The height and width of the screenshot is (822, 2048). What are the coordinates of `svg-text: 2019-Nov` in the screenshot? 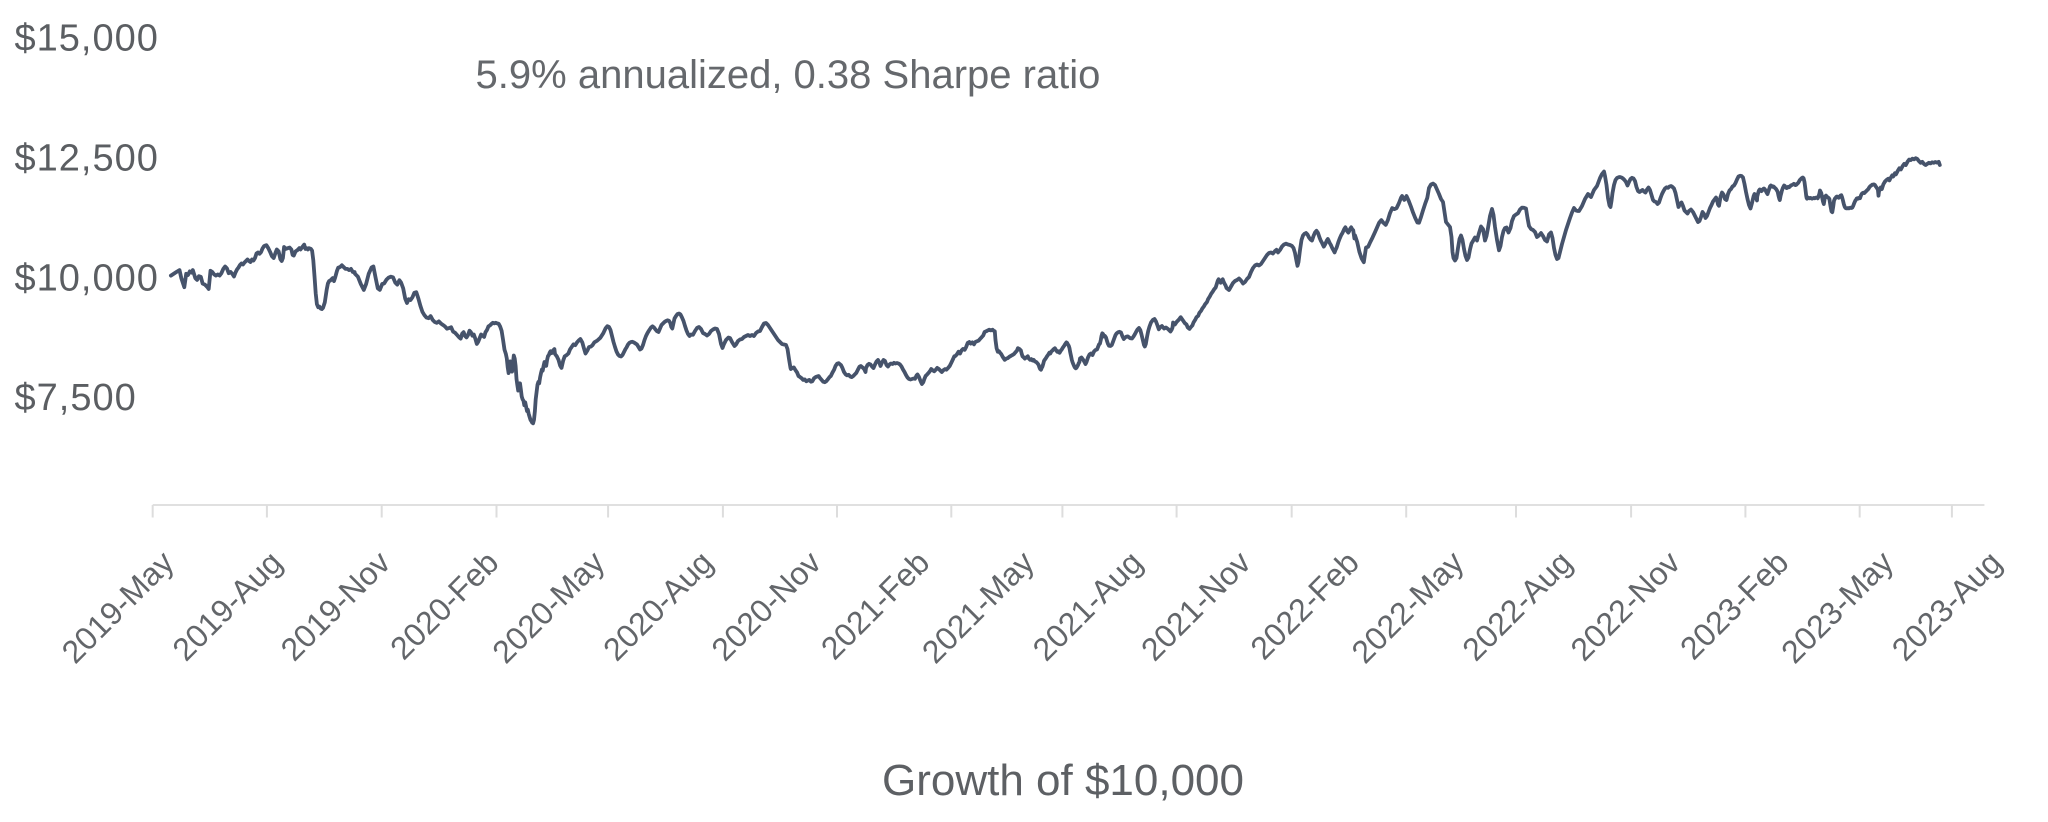 It's located at (336, 606).